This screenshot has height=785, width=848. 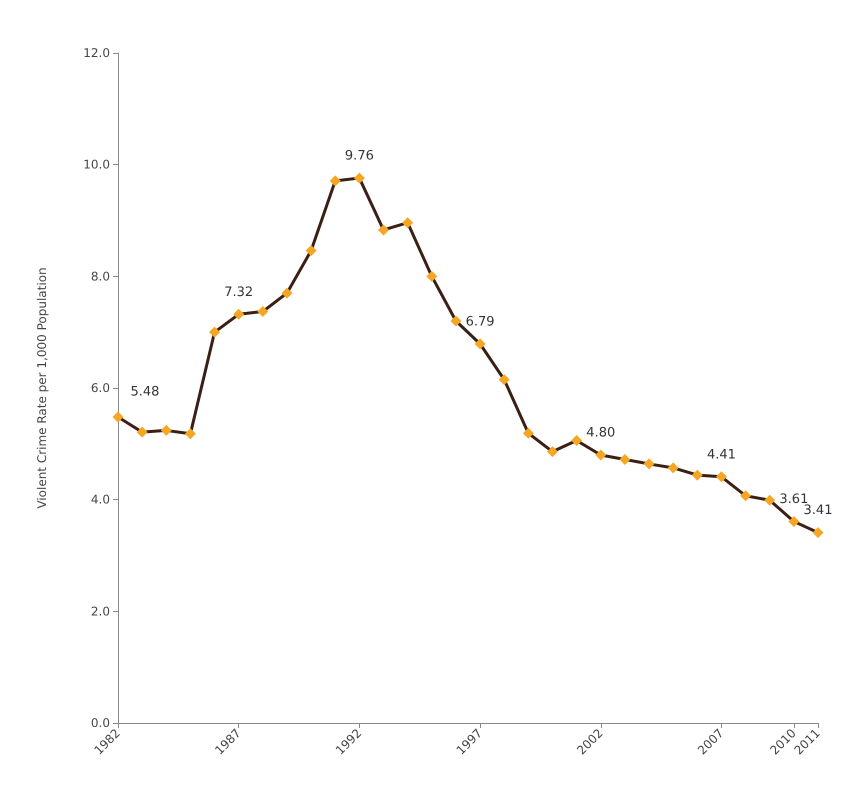 What do you see at coordinates (480, 322) in the screenshot?
I see `data-label: 6.79` at bounding box center [480, 322].